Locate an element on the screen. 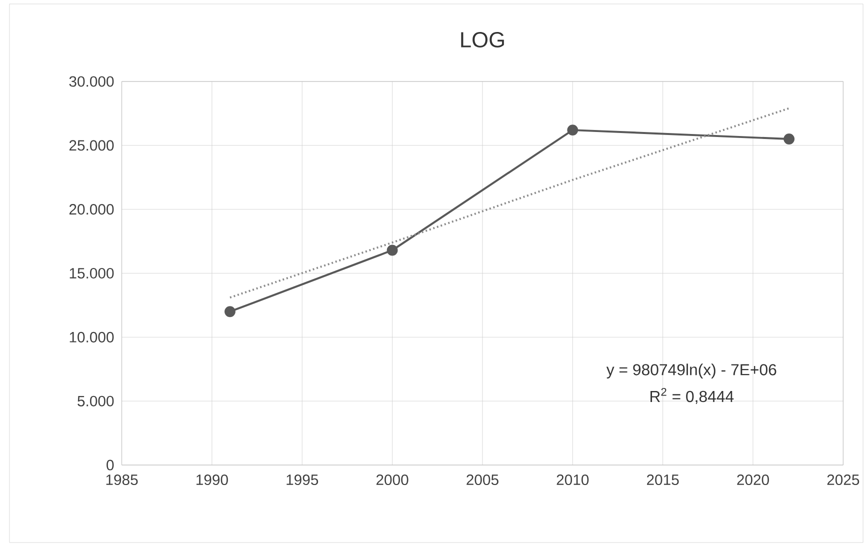 The image size is (867, 547). x-tick-label: 1985 is located at coordinates (122, 480).